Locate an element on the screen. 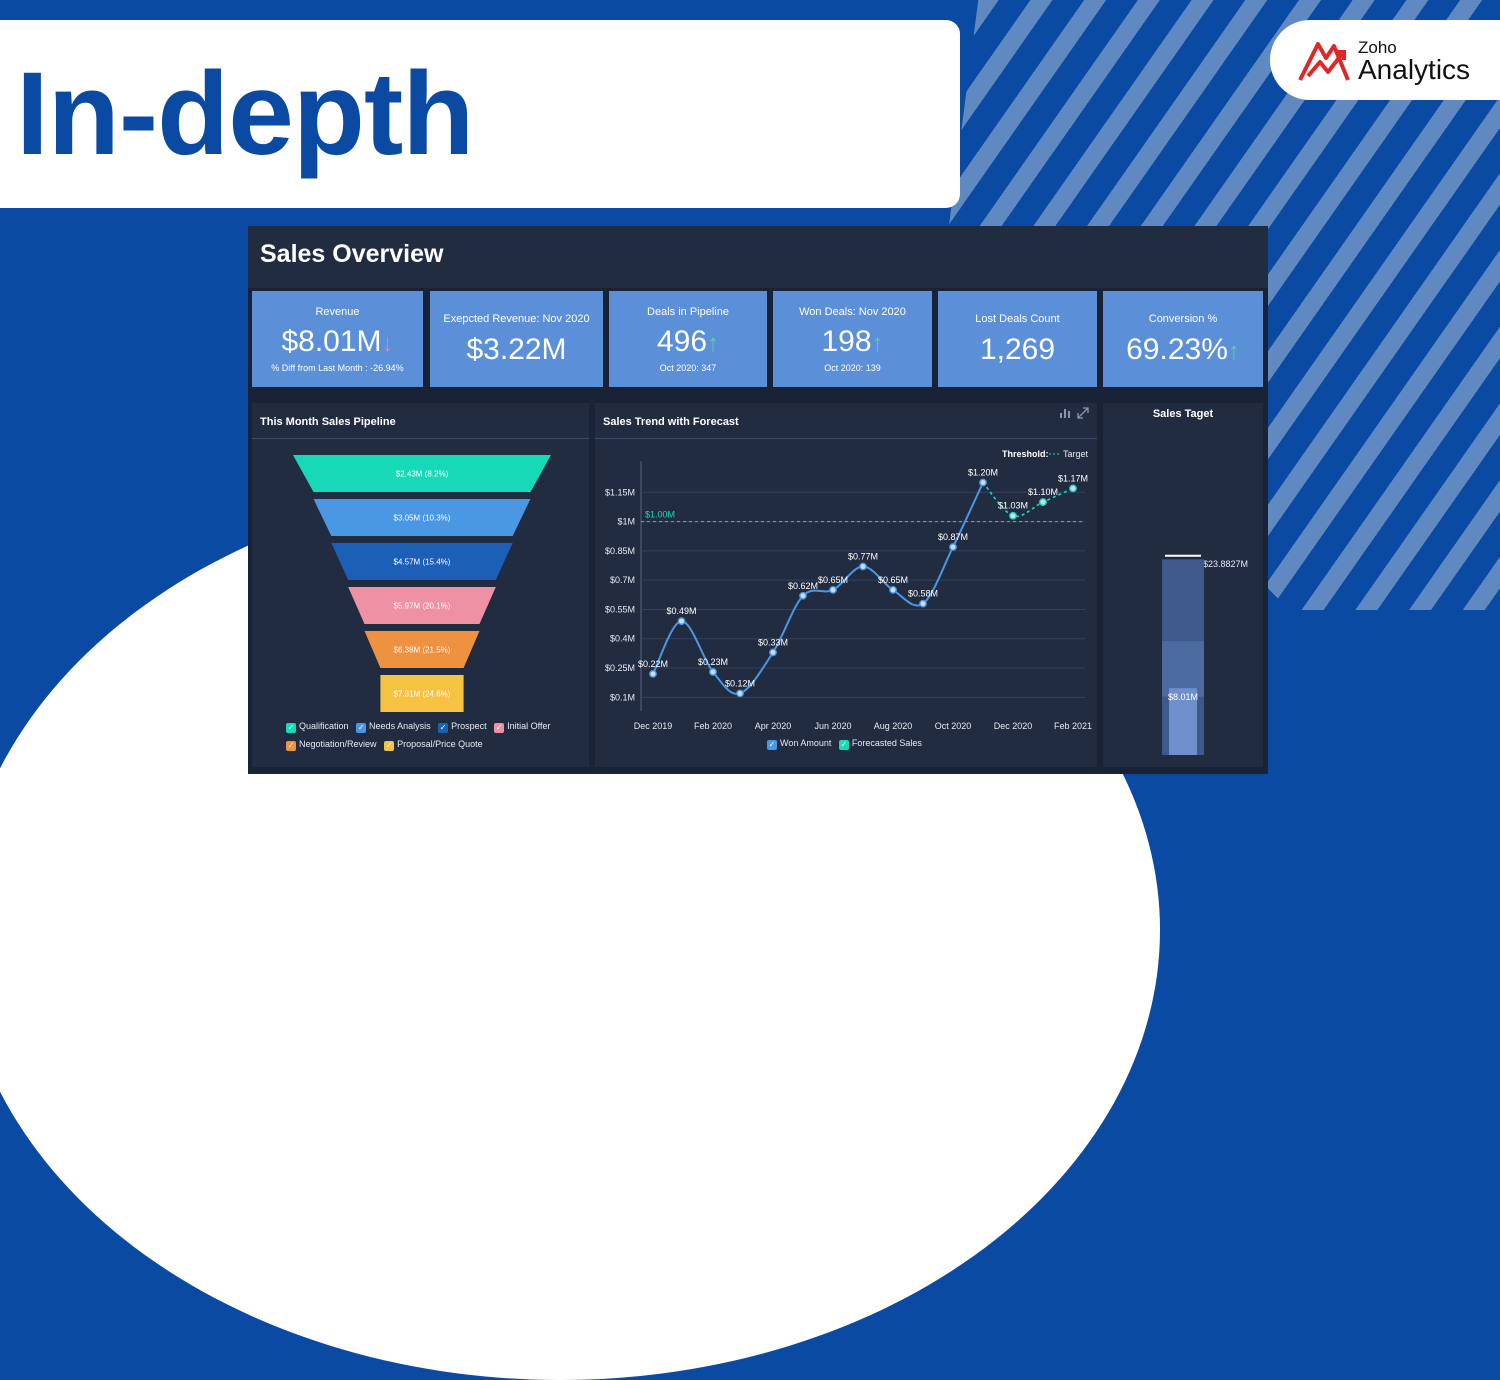  threshold-label: Threshold: is located at coordinates (1025, 454).